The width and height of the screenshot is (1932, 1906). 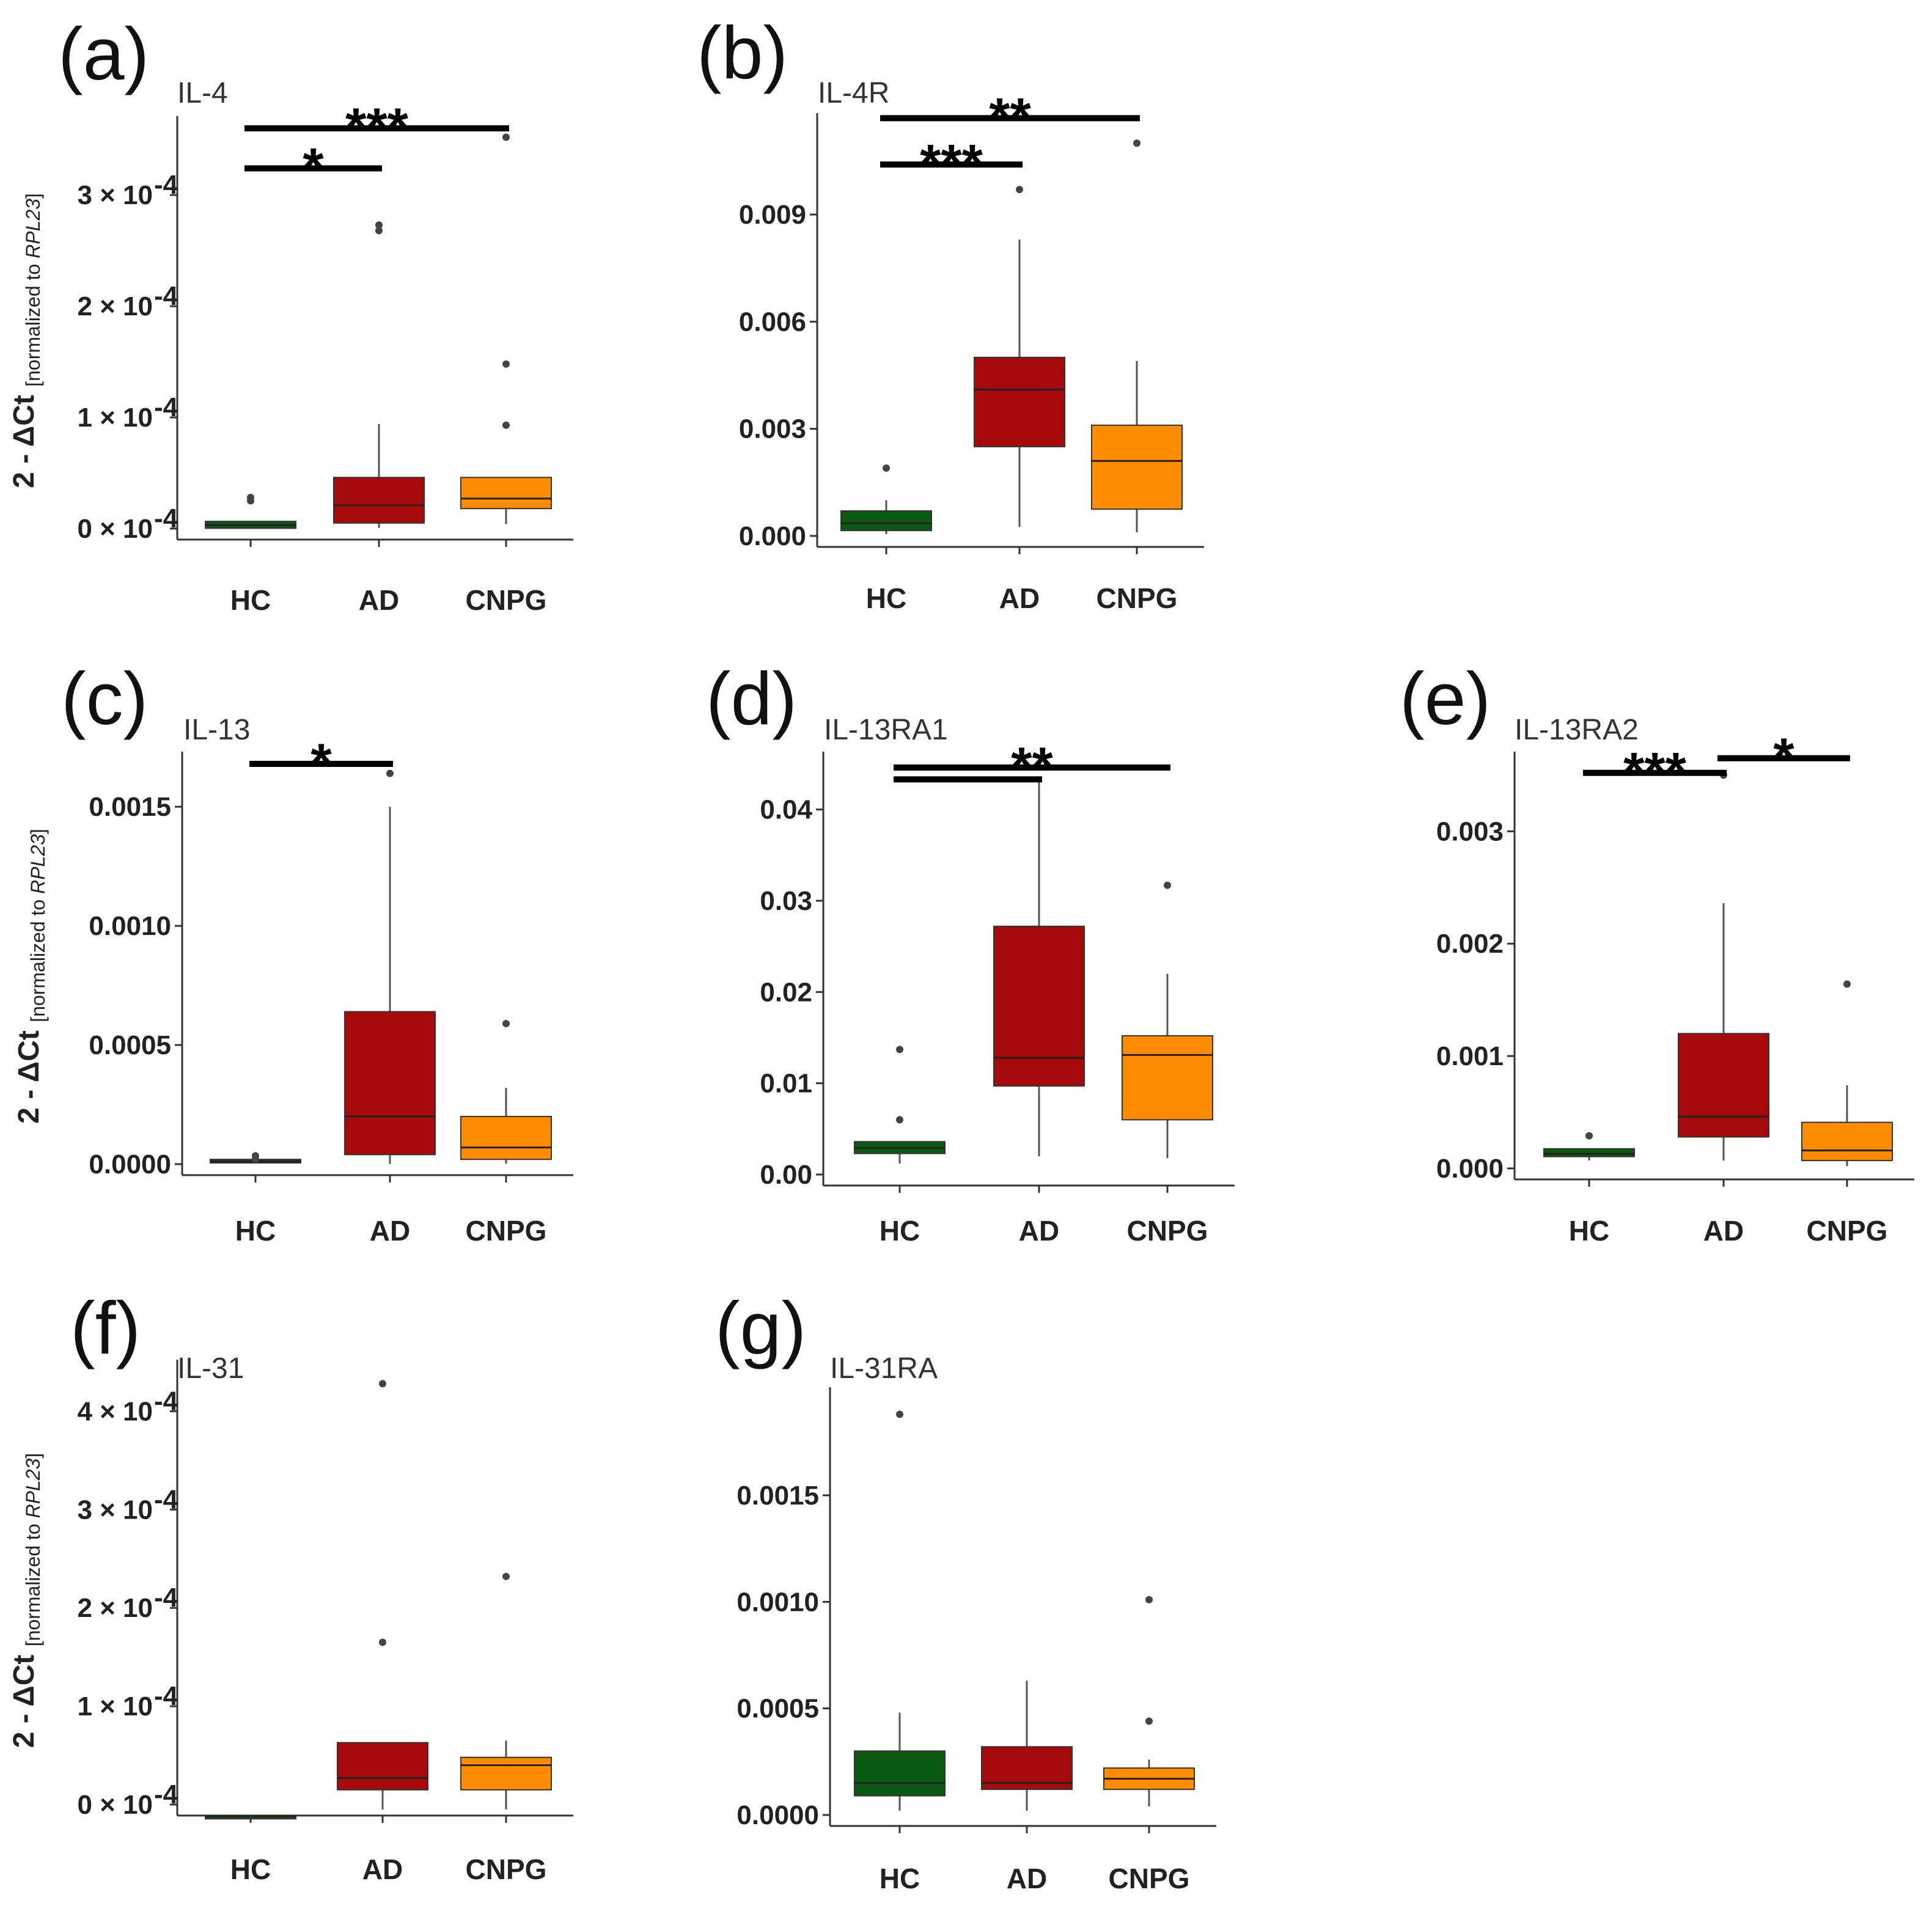 I want to click on panel-letter: (b), so click(x=742, y=52).